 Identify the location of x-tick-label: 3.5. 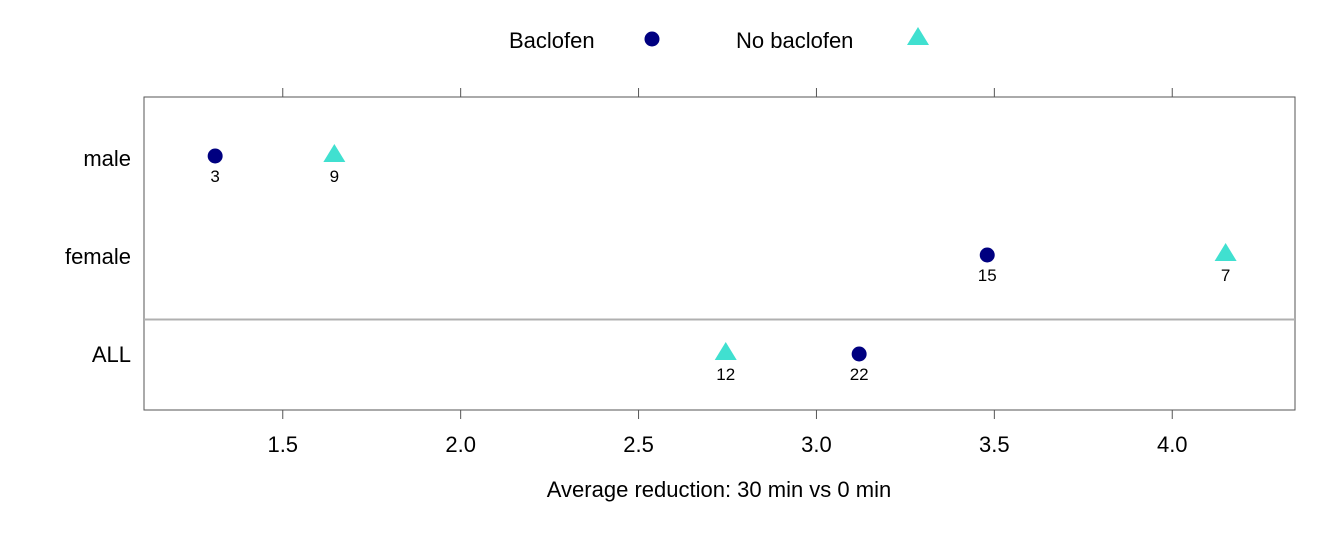
(994, 444).